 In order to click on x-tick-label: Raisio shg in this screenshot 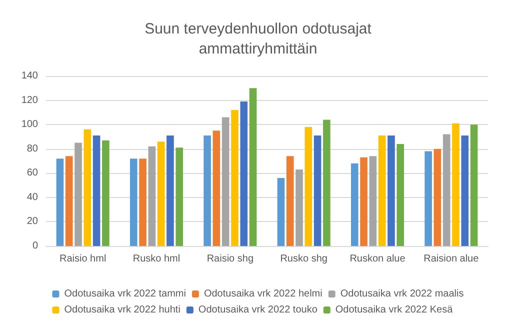, I will do `click(230, 259)`.